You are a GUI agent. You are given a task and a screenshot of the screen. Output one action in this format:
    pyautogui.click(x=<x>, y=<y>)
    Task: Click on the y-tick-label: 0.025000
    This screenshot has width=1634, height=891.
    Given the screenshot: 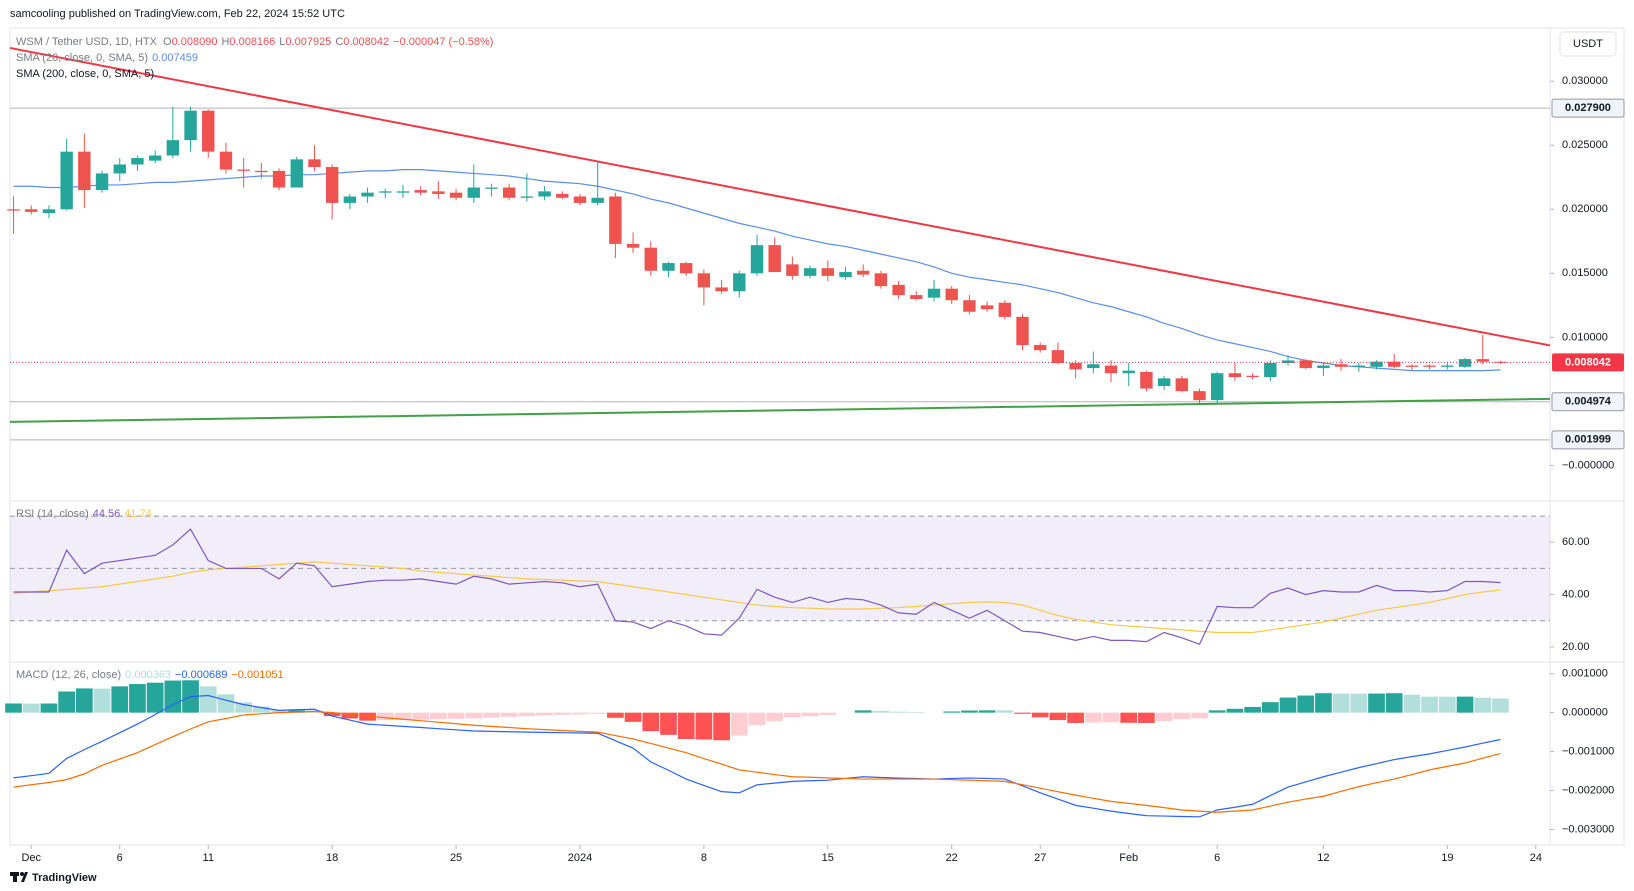 What is the action you would take?
    pyautogui.click(x=1585, y=145)
    